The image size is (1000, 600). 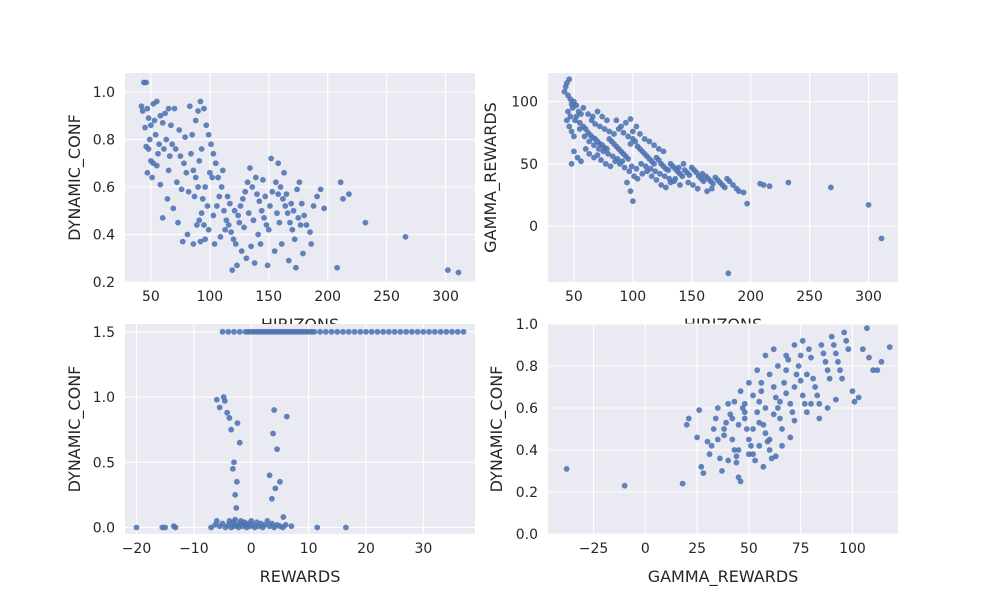 I want to click on x-tick-label-10: −10, so click(x=194, y=549).